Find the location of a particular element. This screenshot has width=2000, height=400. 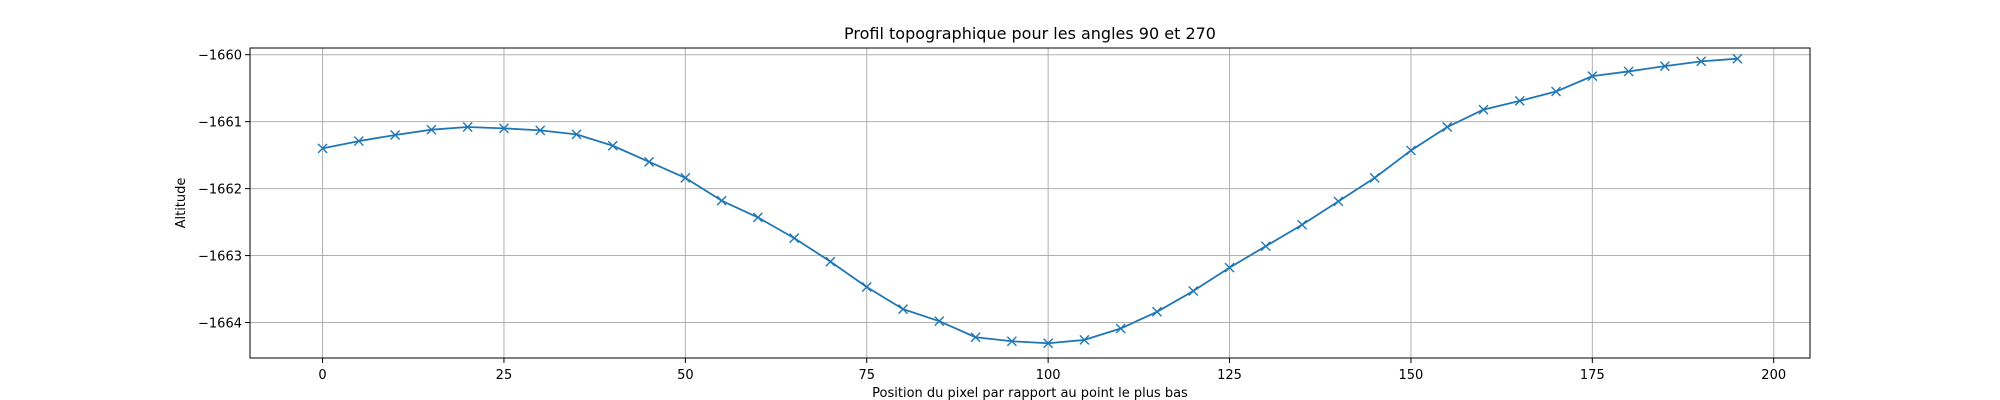

y-axis-title: Altitude is located at coordinates (181, 203).